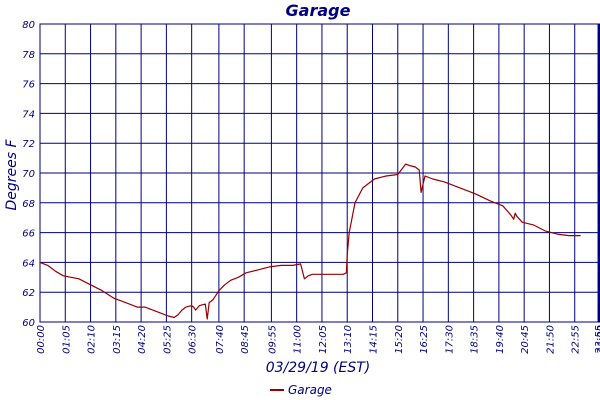  I want to click on x-tick-label: 07:40, so click(220, 339).